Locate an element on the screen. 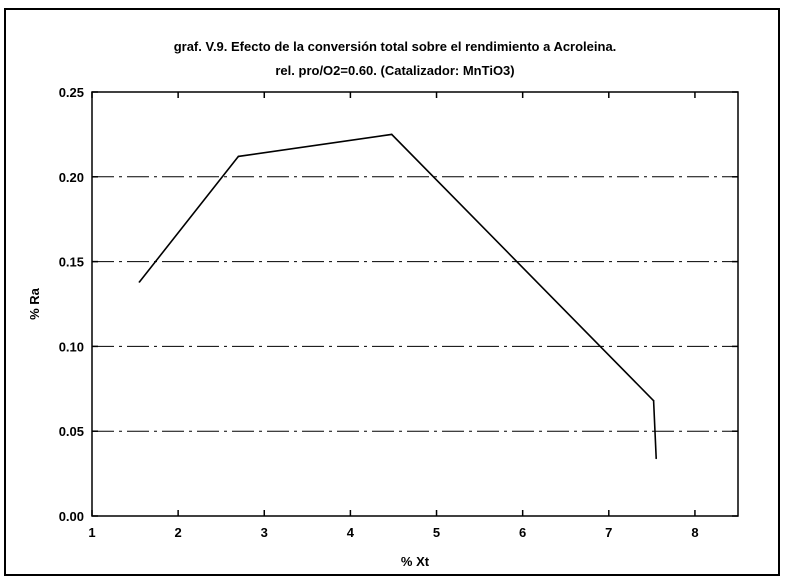 Image resolution: width=786 pixels, height=583 pixels. y-tick-label-2: 0.10 is located at coordinates (71, 346).